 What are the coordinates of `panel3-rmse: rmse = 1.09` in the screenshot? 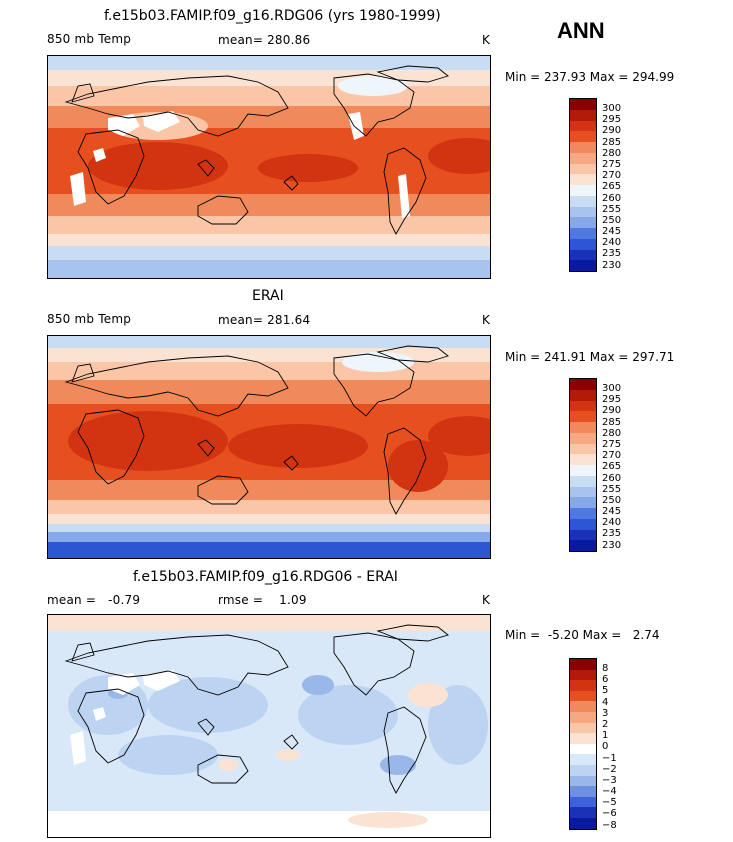 It's located at (262, 600).